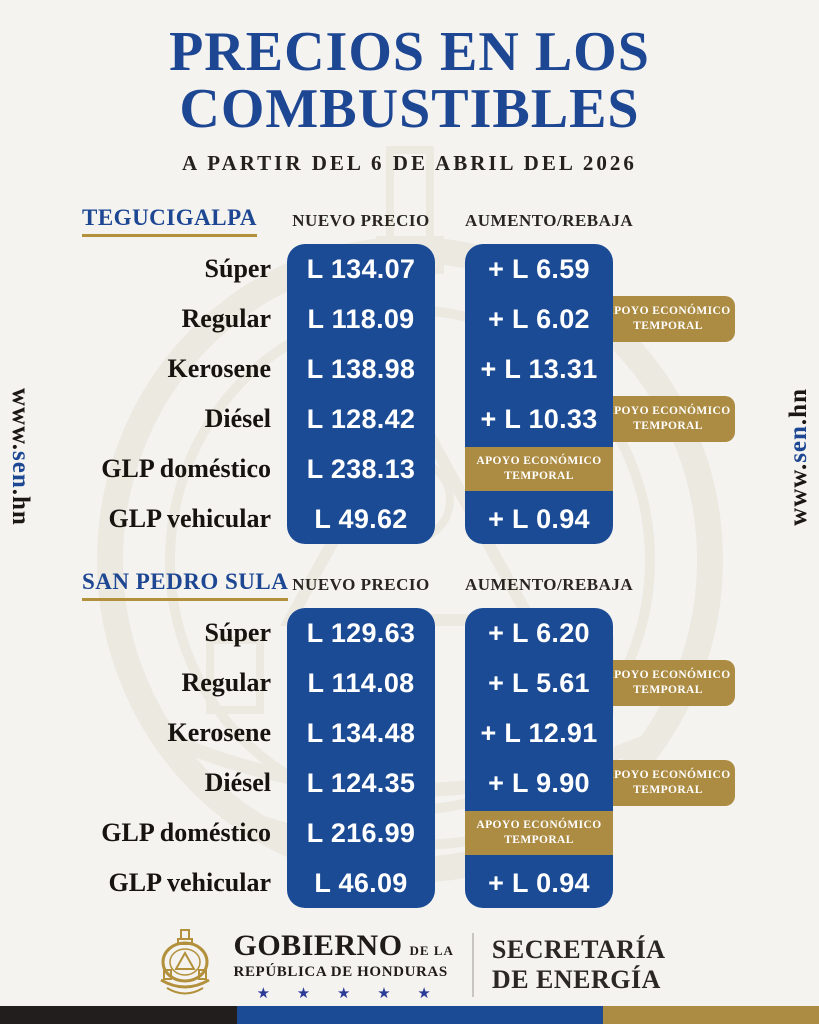 Image resolution: width=819 pixels, height=1024 pixels. I want to click on ministry-wordmark: SECRETARÍA DE ENERGÍA, so click(579, 965).